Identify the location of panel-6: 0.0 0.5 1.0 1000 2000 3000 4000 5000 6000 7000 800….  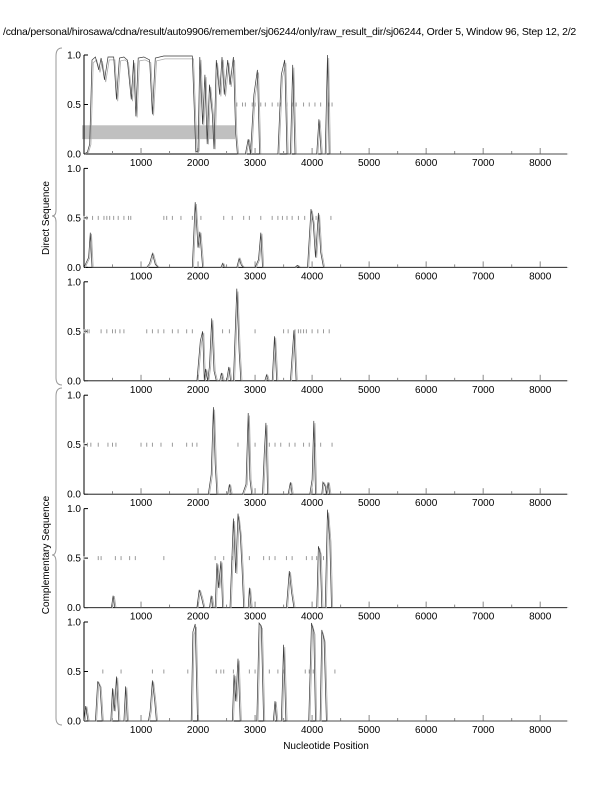
(318, 677).